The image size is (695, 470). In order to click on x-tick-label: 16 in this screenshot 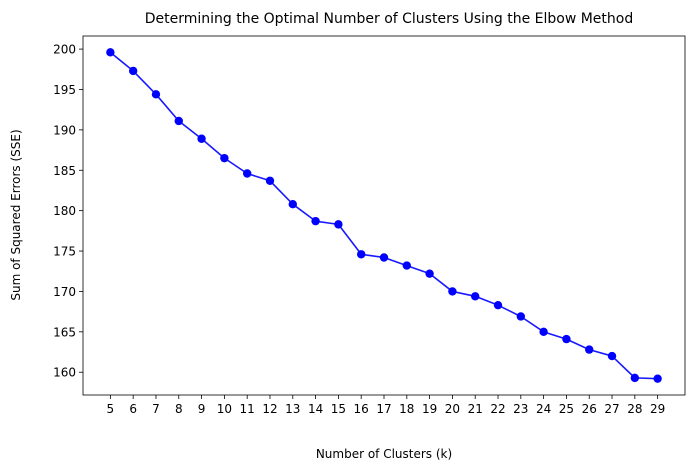, I will do `click(361, 409)`.